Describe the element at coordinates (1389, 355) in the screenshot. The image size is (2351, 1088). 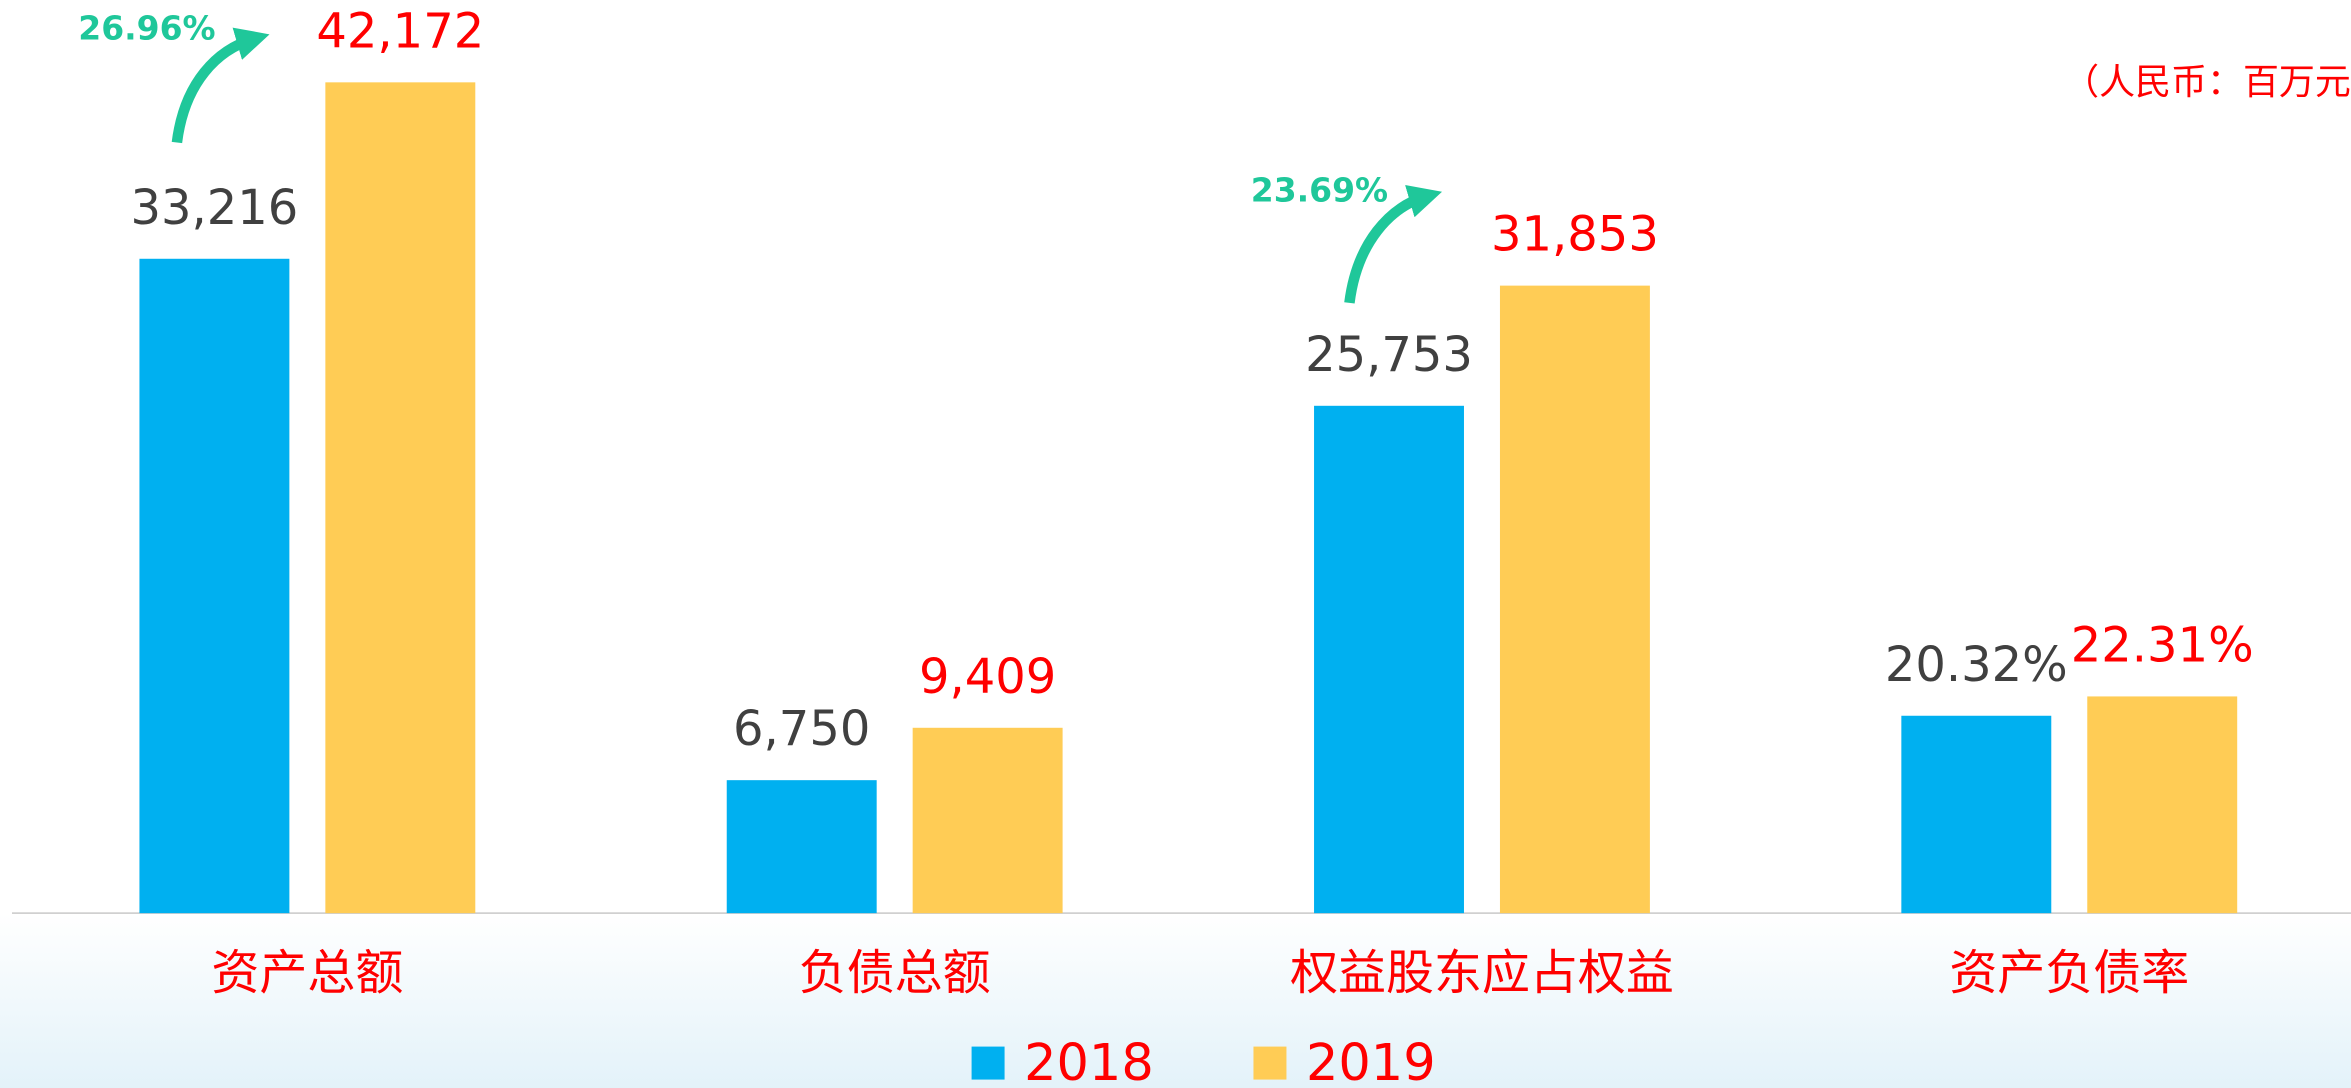
I see `value-label: 25,753` at that location.